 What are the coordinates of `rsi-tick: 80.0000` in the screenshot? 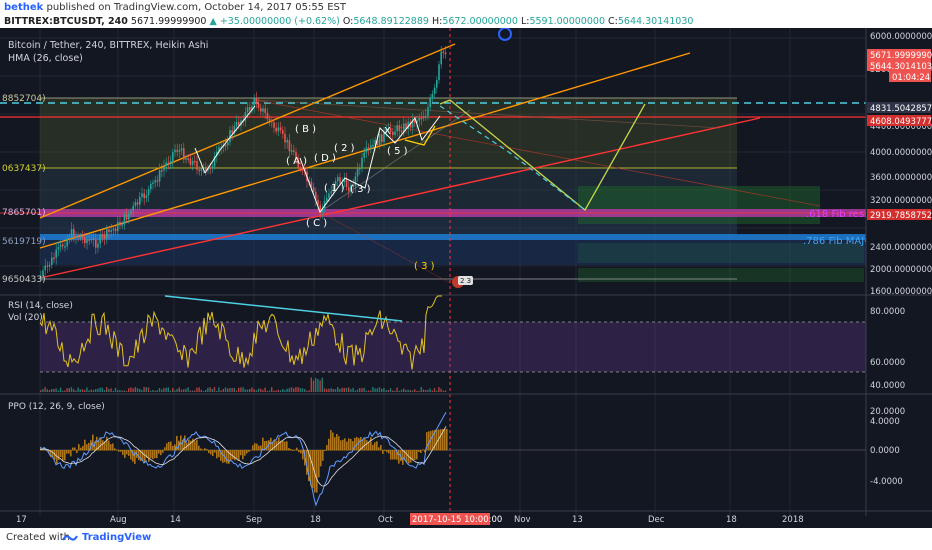 It's located at (887, 312).